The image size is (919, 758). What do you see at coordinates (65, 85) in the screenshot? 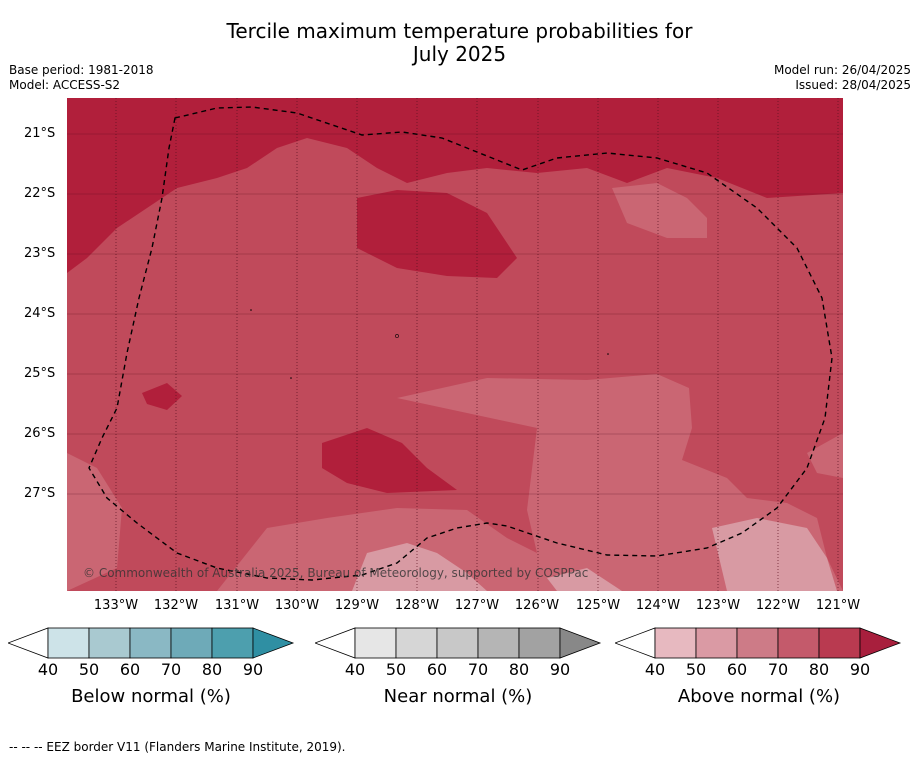
I see `model-name: Model: ACCESS-S2` at bounding box center [65, 85].